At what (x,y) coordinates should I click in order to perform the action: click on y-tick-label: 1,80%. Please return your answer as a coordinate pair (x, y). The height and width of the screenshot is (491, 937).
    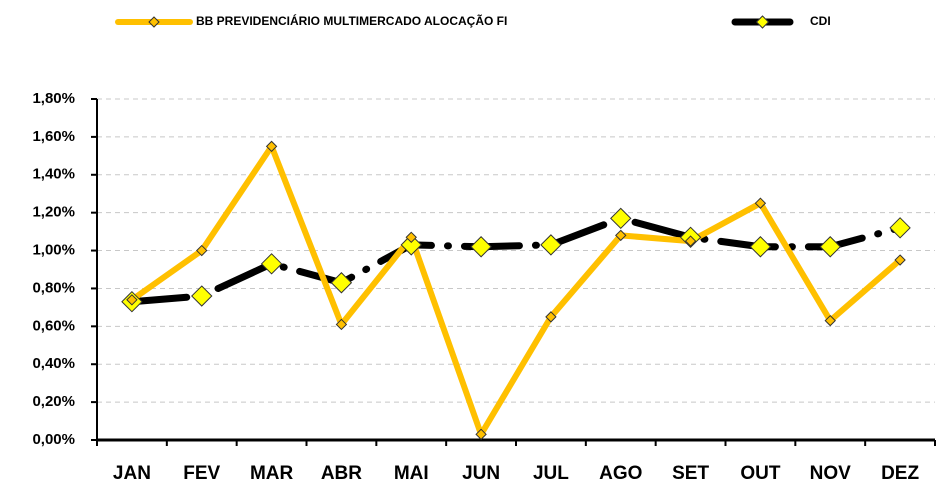
    Looking at the image, I should click on (53, 98).